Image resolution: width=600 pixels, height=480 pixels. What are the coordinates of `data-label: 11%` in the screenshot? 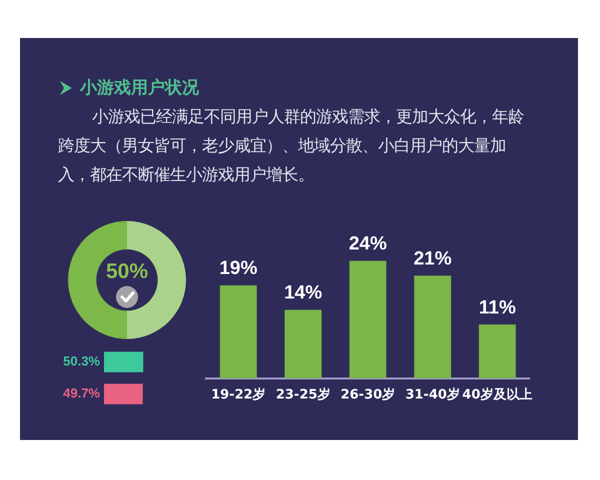 It's located at (497, 307).